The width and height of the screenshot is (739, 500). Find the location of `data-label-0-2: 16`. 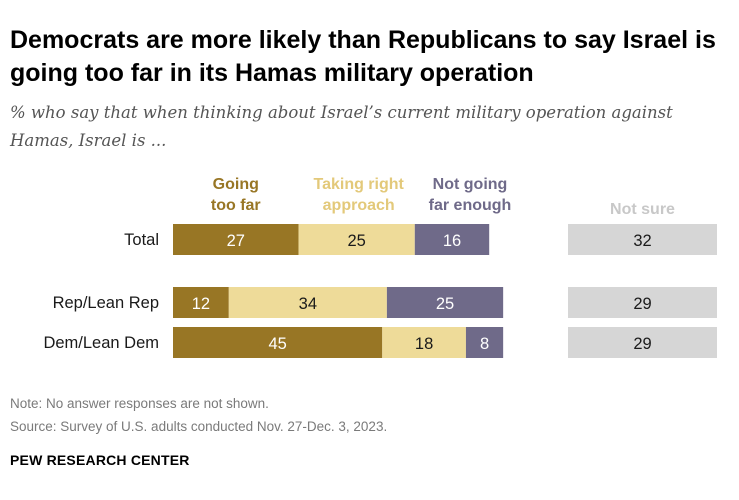

data-label-0-2: 16 is located at coordinates (452, 241).